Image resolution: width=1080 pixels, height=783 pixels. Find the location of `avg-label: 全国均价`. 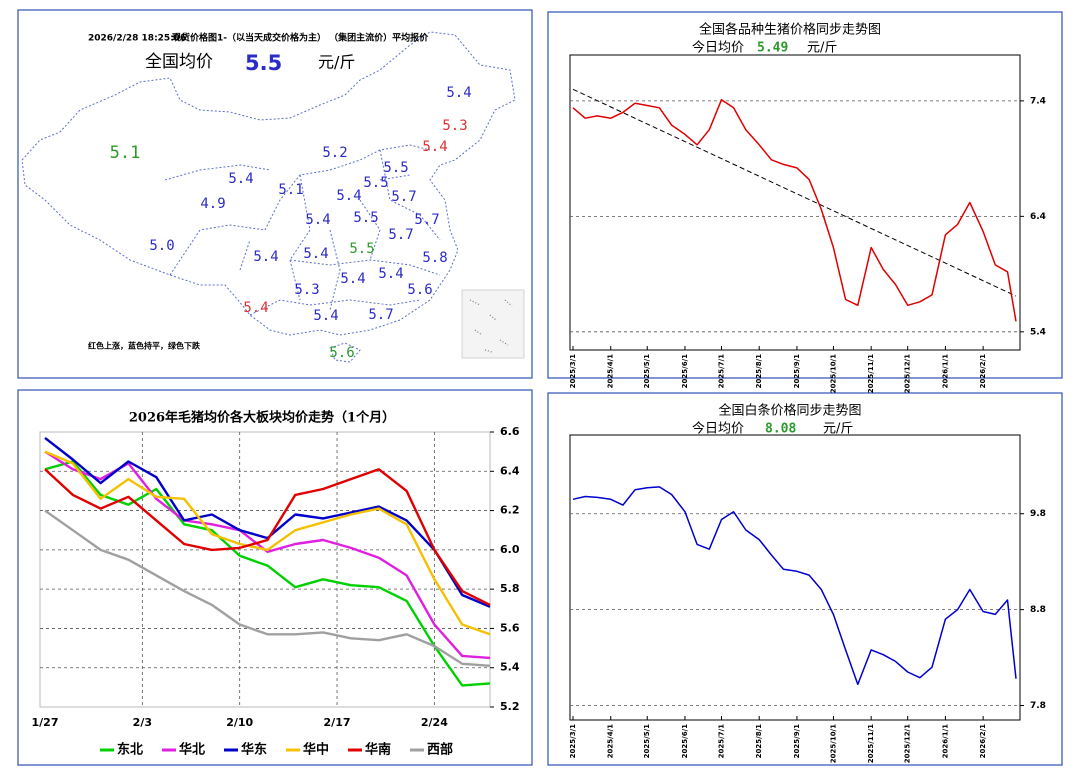

avg-label: 全国均价 is located at coordinates (179, 62).